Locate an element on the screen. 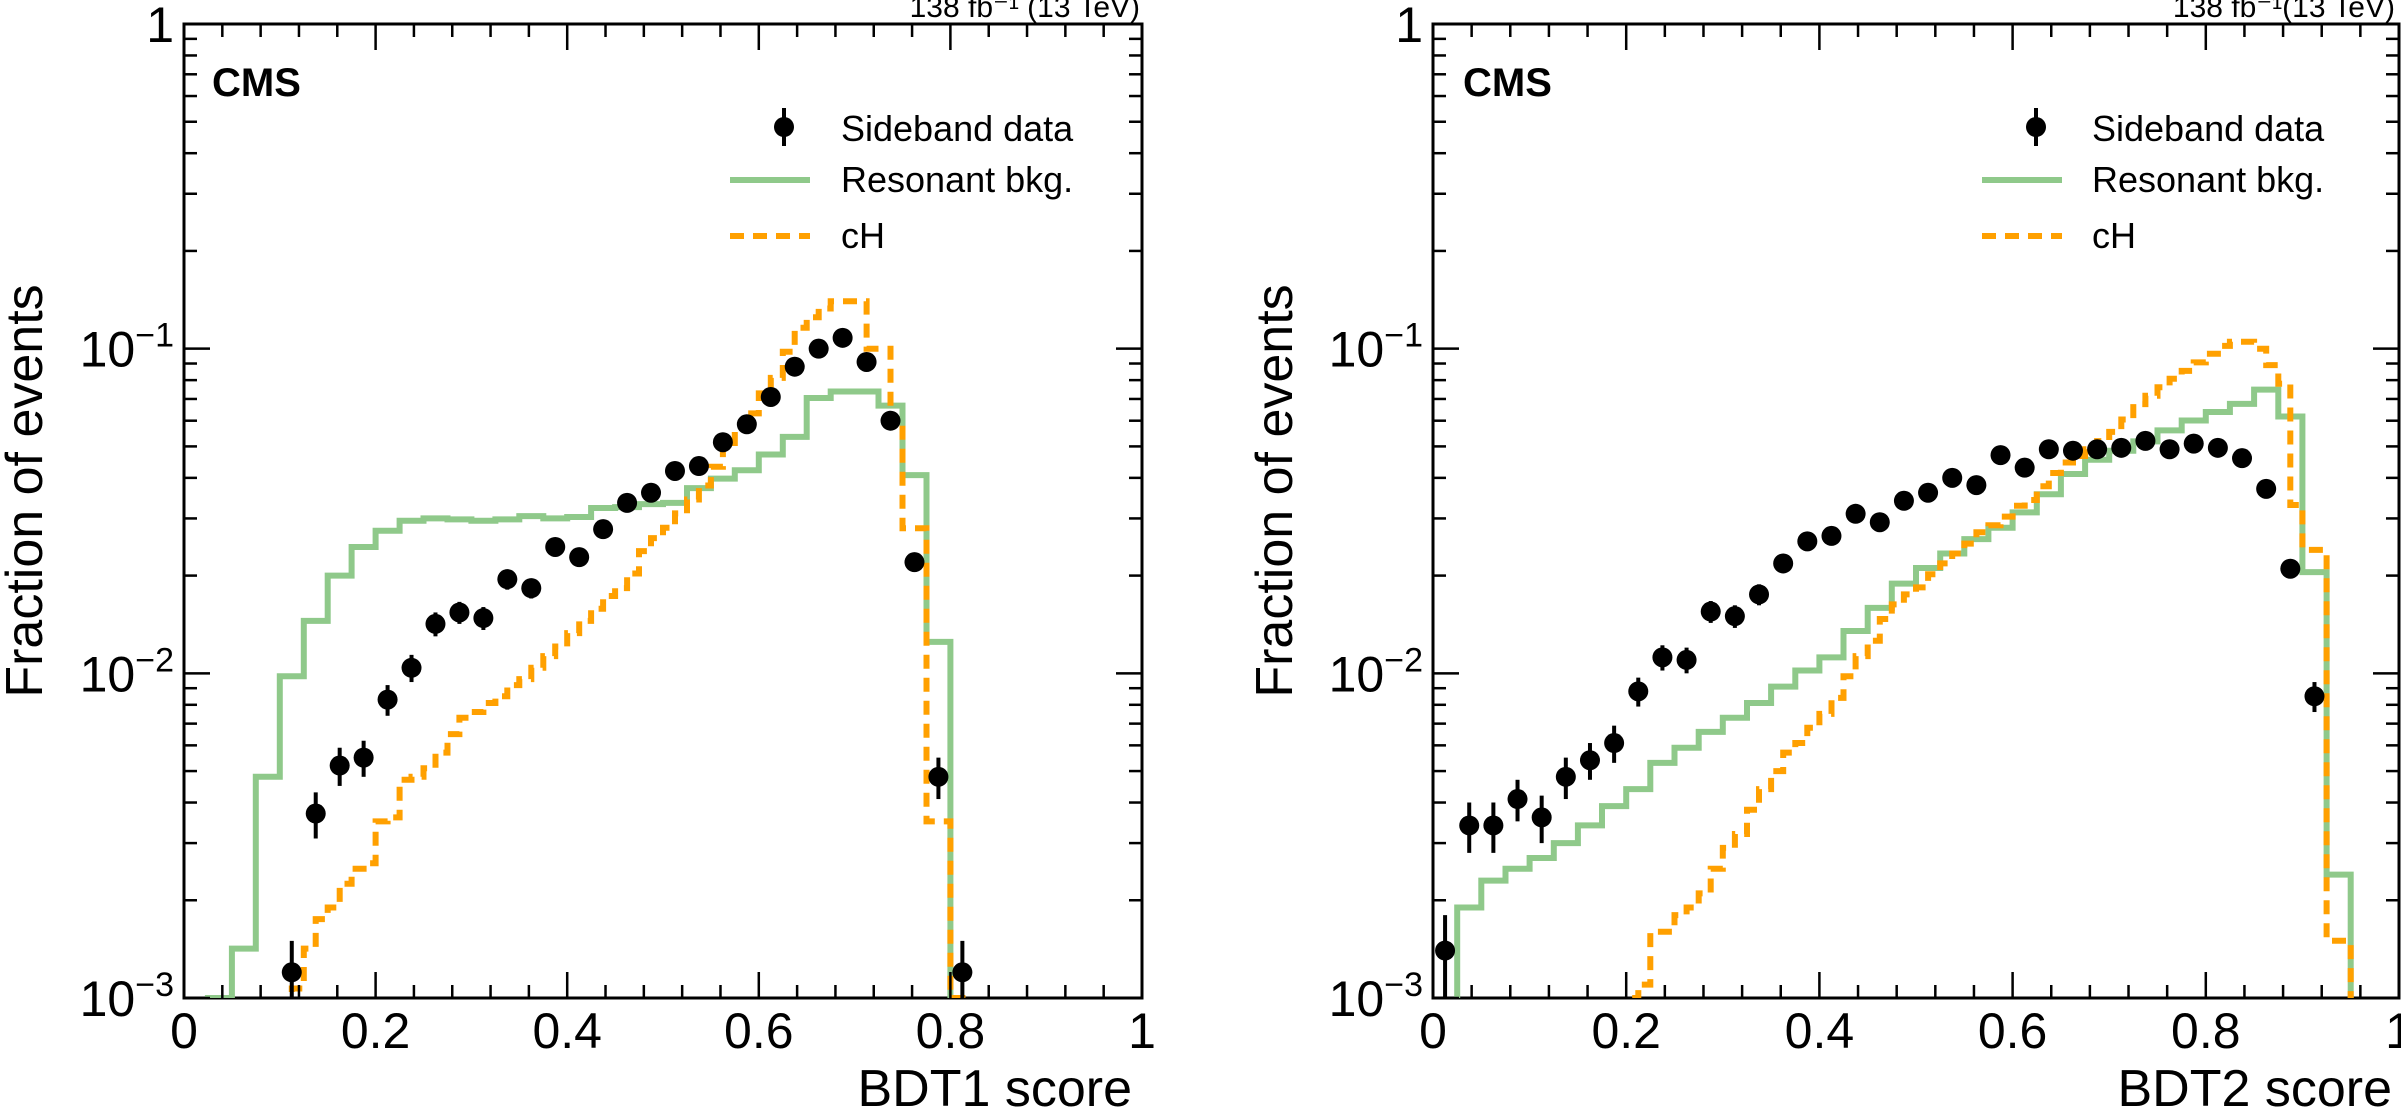 This screenshot has width=2401, height=1112. legend-label-data-bdt1: Sideband data is located at coordinates (957, 128).